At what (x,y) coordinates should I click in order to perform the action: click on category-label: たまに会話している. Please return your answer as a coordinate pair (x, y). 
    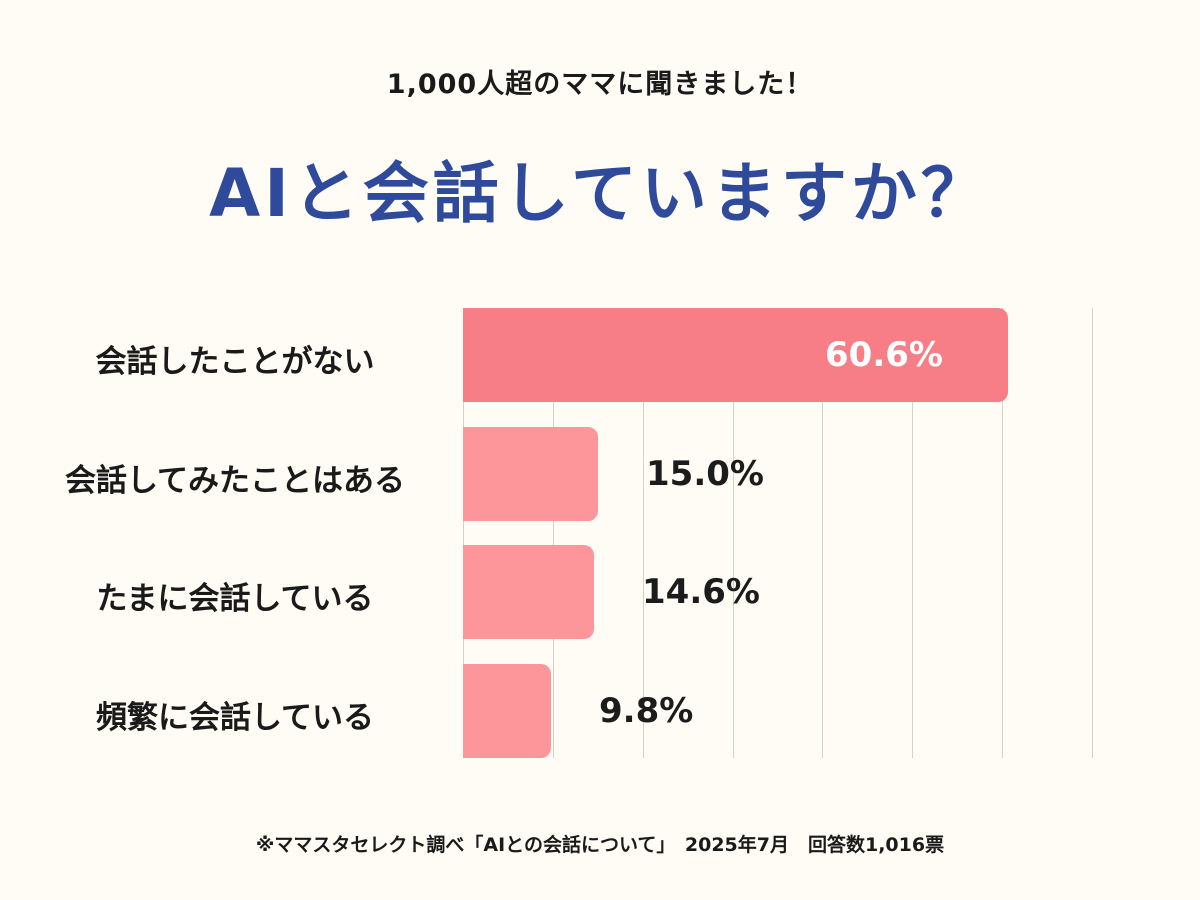
    Looking at the image, I should click on (235, 599).